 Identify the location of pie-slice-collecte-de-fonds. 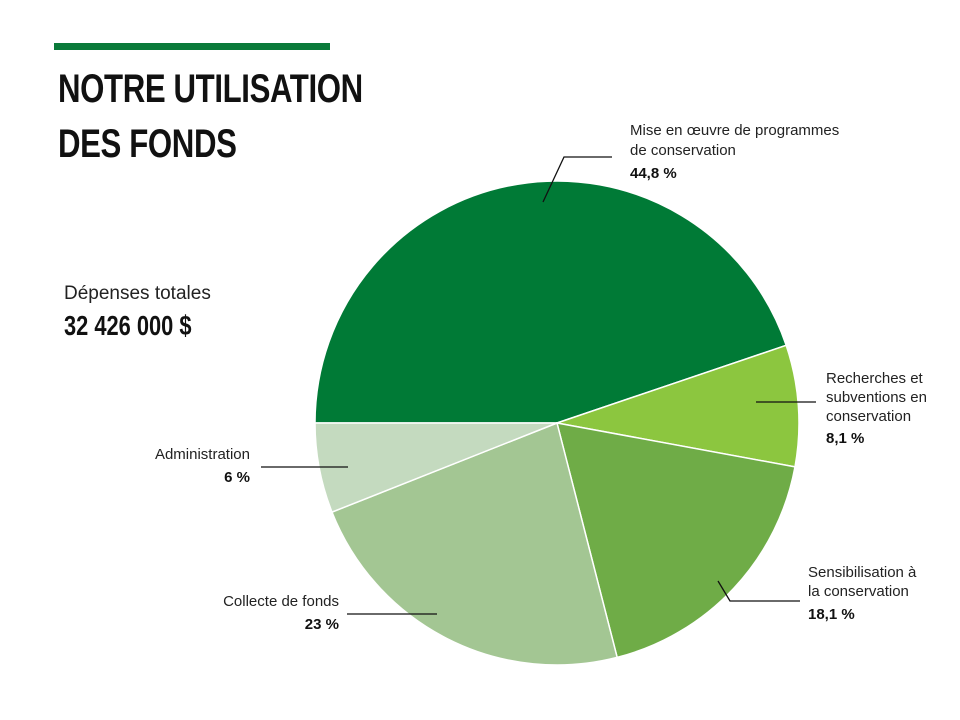
(475, 543).